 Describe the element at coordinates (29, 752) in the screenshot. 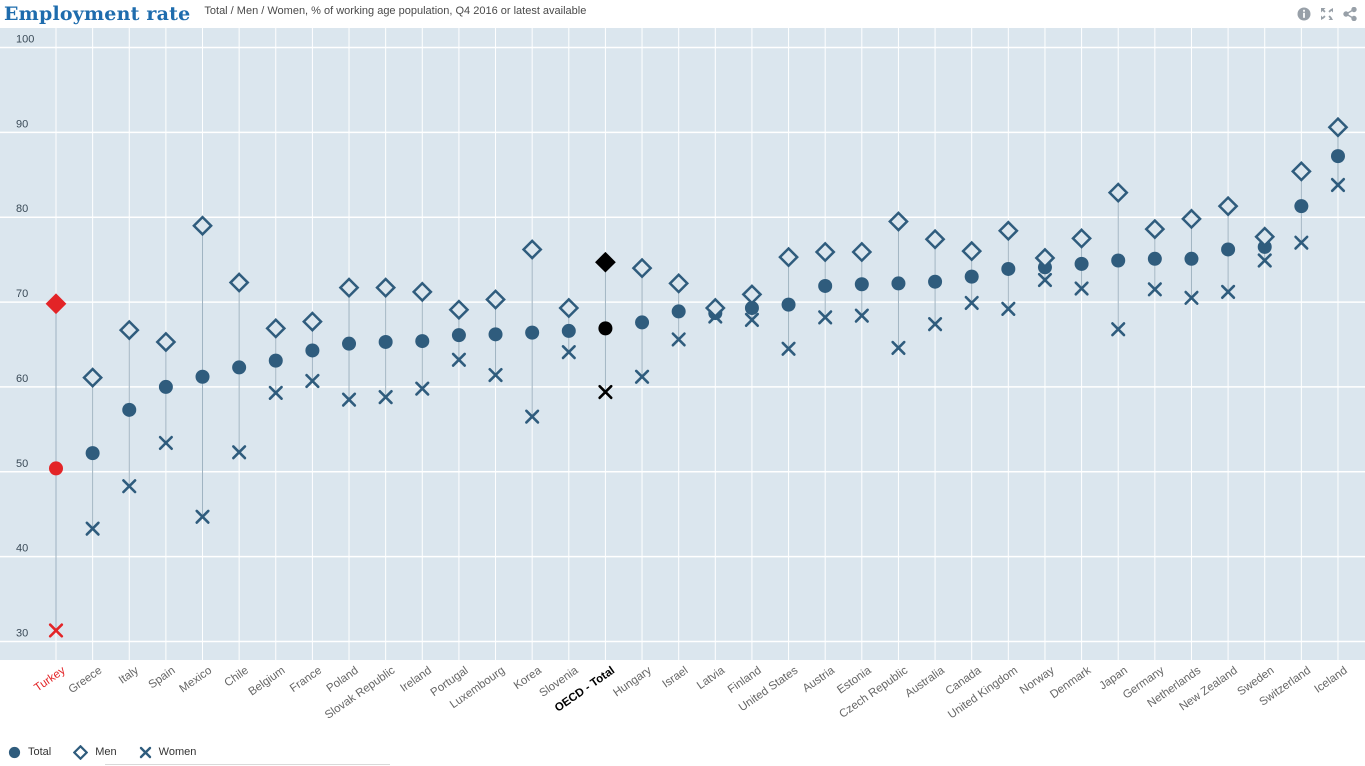

I see `legend-item-total: Total` at that location.